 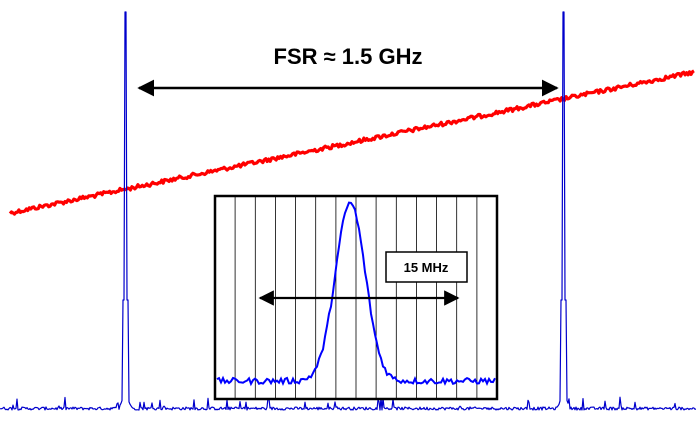 I want to click on fsr-label: FSR ≈ 1.5 GHz, so click(x=348, y=56).